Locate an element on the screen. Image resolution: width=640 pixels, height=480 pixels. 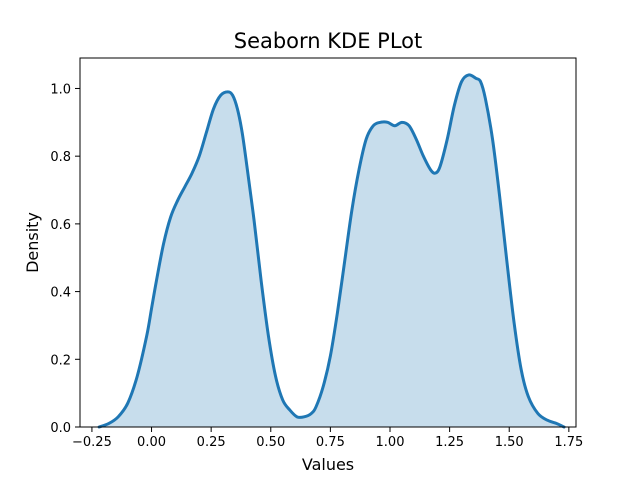
x-tick-label: 1.75 is located at coordinates (568, 442).